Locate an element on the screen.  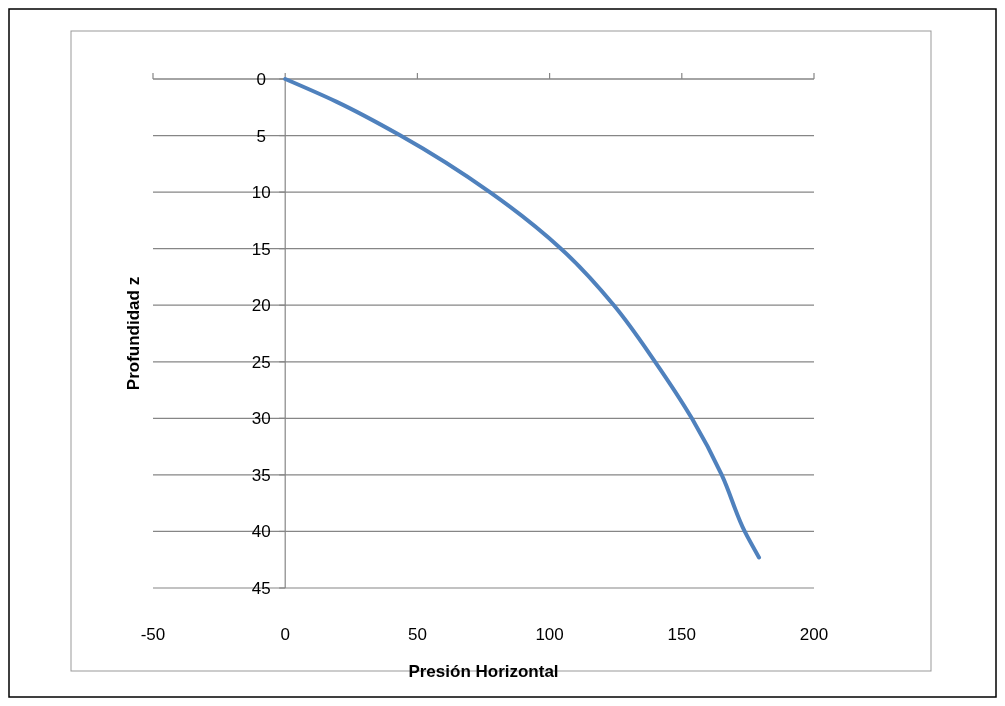
y-tick-label: 40 is located at coordinates (261, 532).